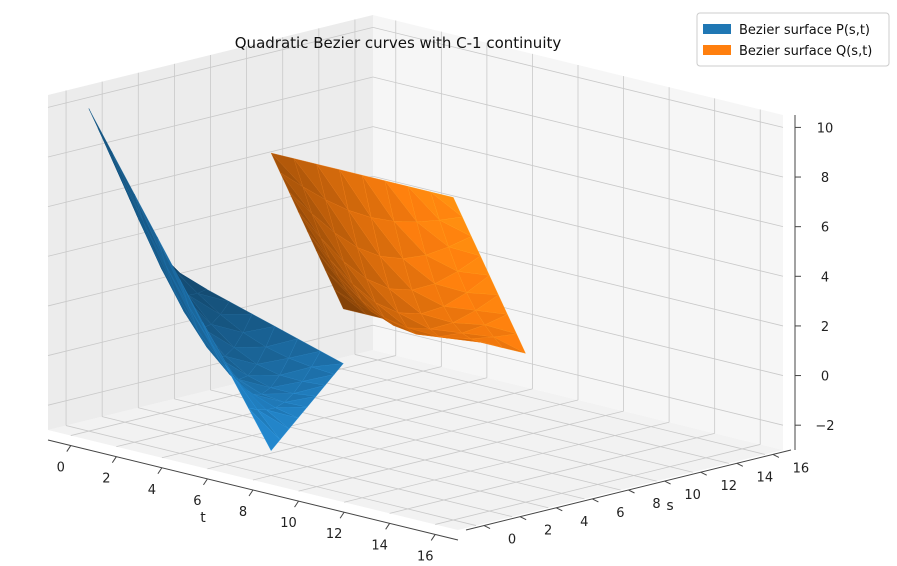 This screenshot has height=566, width=897. What do you see at coordinates (288, 523) in the screenshot?
I see `x-tick-label: 10` at bounding box center [288, 523].